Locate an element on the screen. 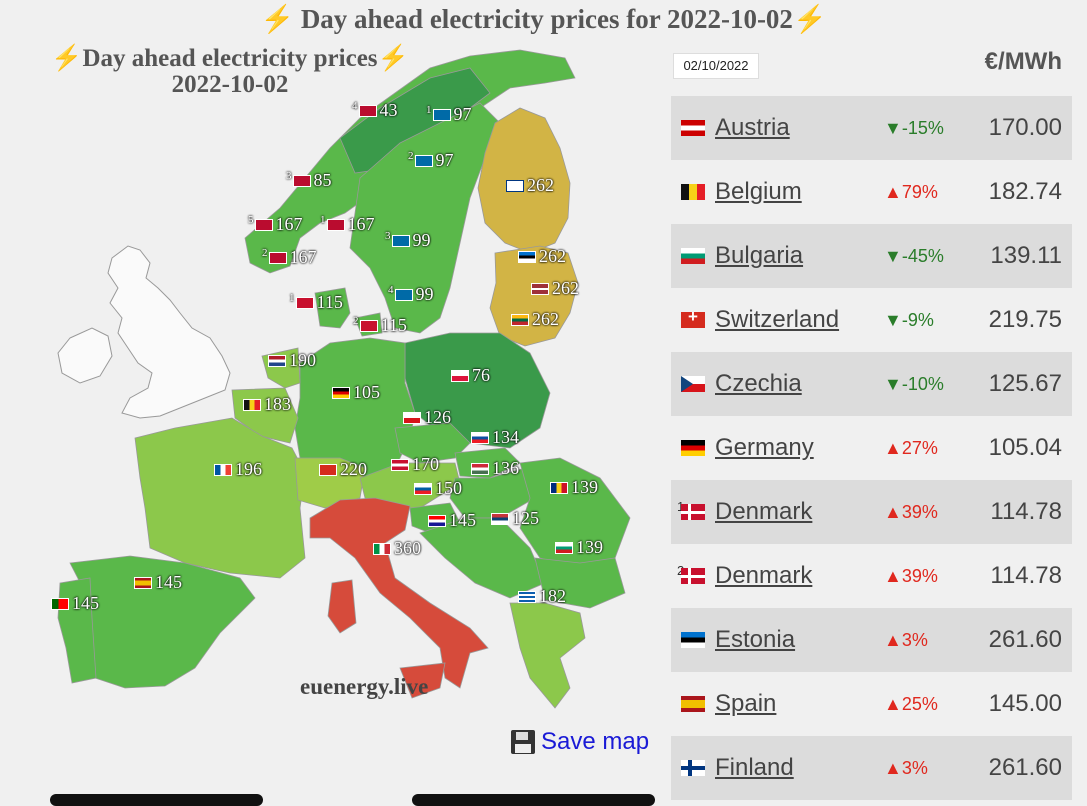  map-label: 182 is located at coordinates (541, 596).